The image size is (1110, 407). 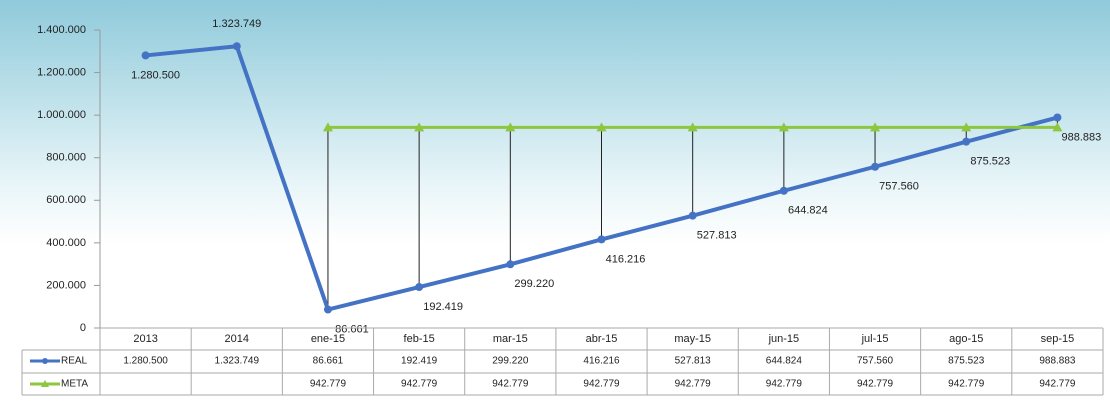 I want to click on table-cell: 1.323.749, so click(x=237, y=361).